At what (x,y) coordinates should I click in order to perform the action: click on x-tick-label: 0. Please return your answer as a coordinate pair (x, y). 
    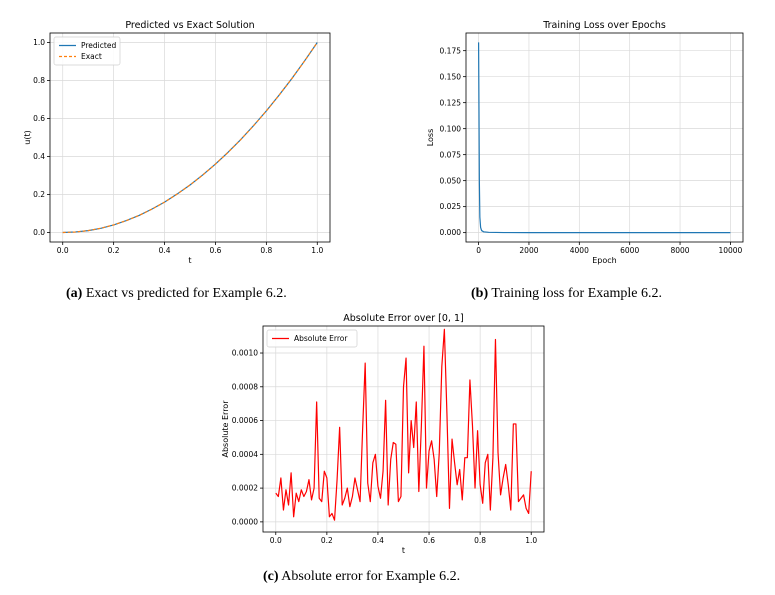
    Looking at the image, I should click on (478, 250).